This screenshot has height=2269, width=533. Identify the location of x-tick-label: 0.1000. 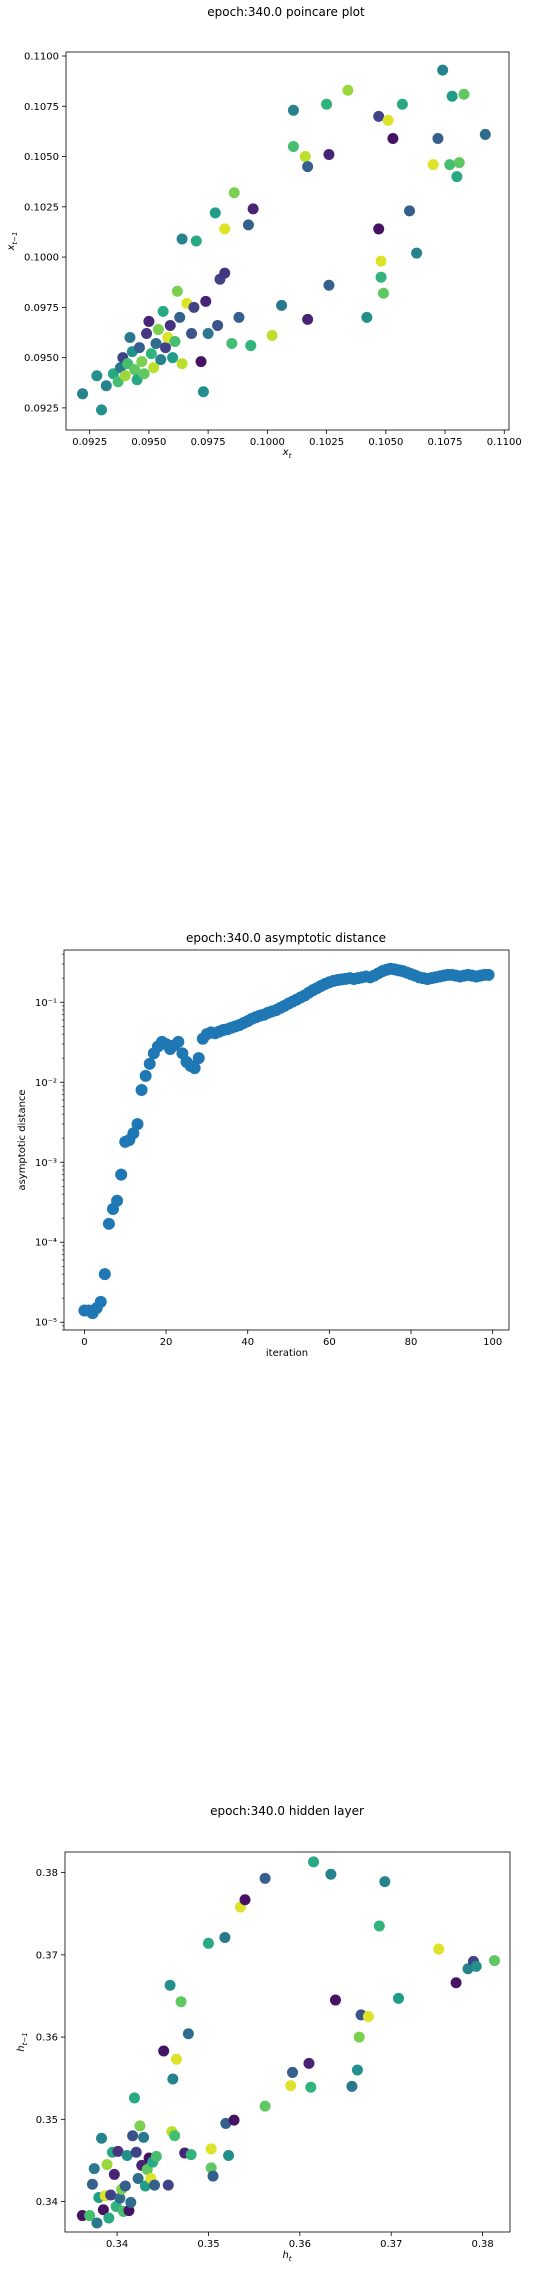
(267, 442).